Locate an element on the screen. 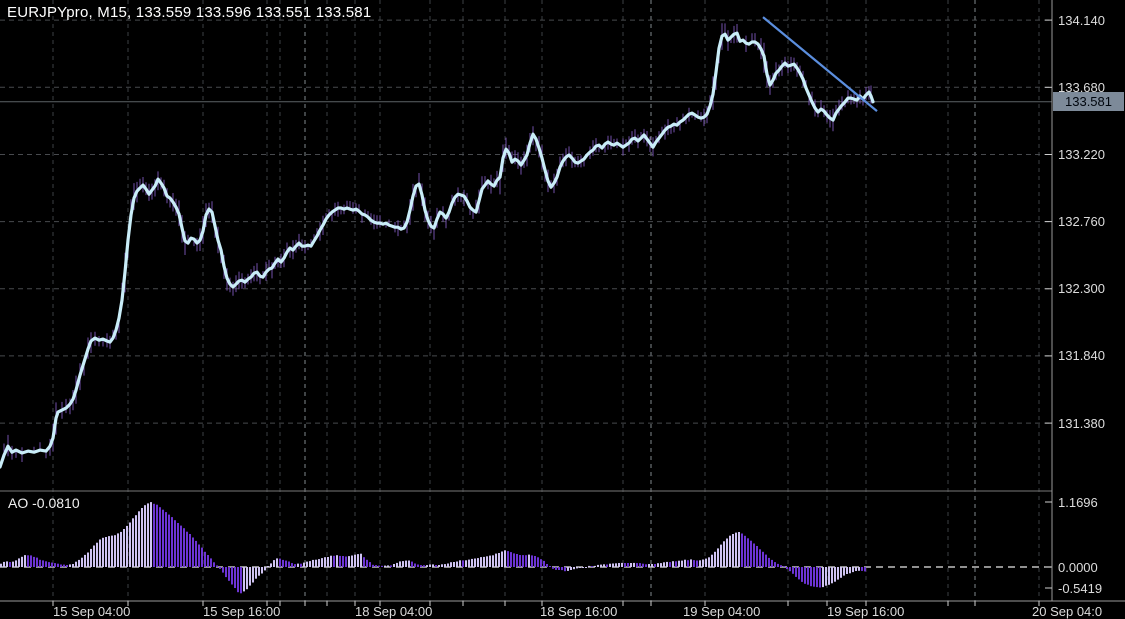 This screenshot has width=1125, height=619. price-axis-label: 134.140 is located at coordinates (1081, 20).